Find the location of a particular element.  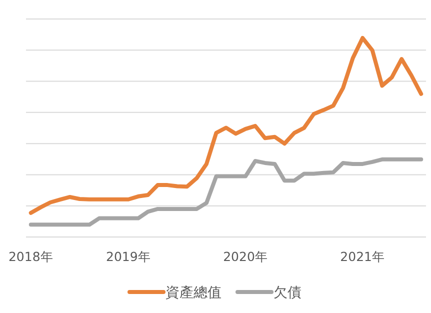

x-tick-label: 2018年 is located at coordinates (31, 256).